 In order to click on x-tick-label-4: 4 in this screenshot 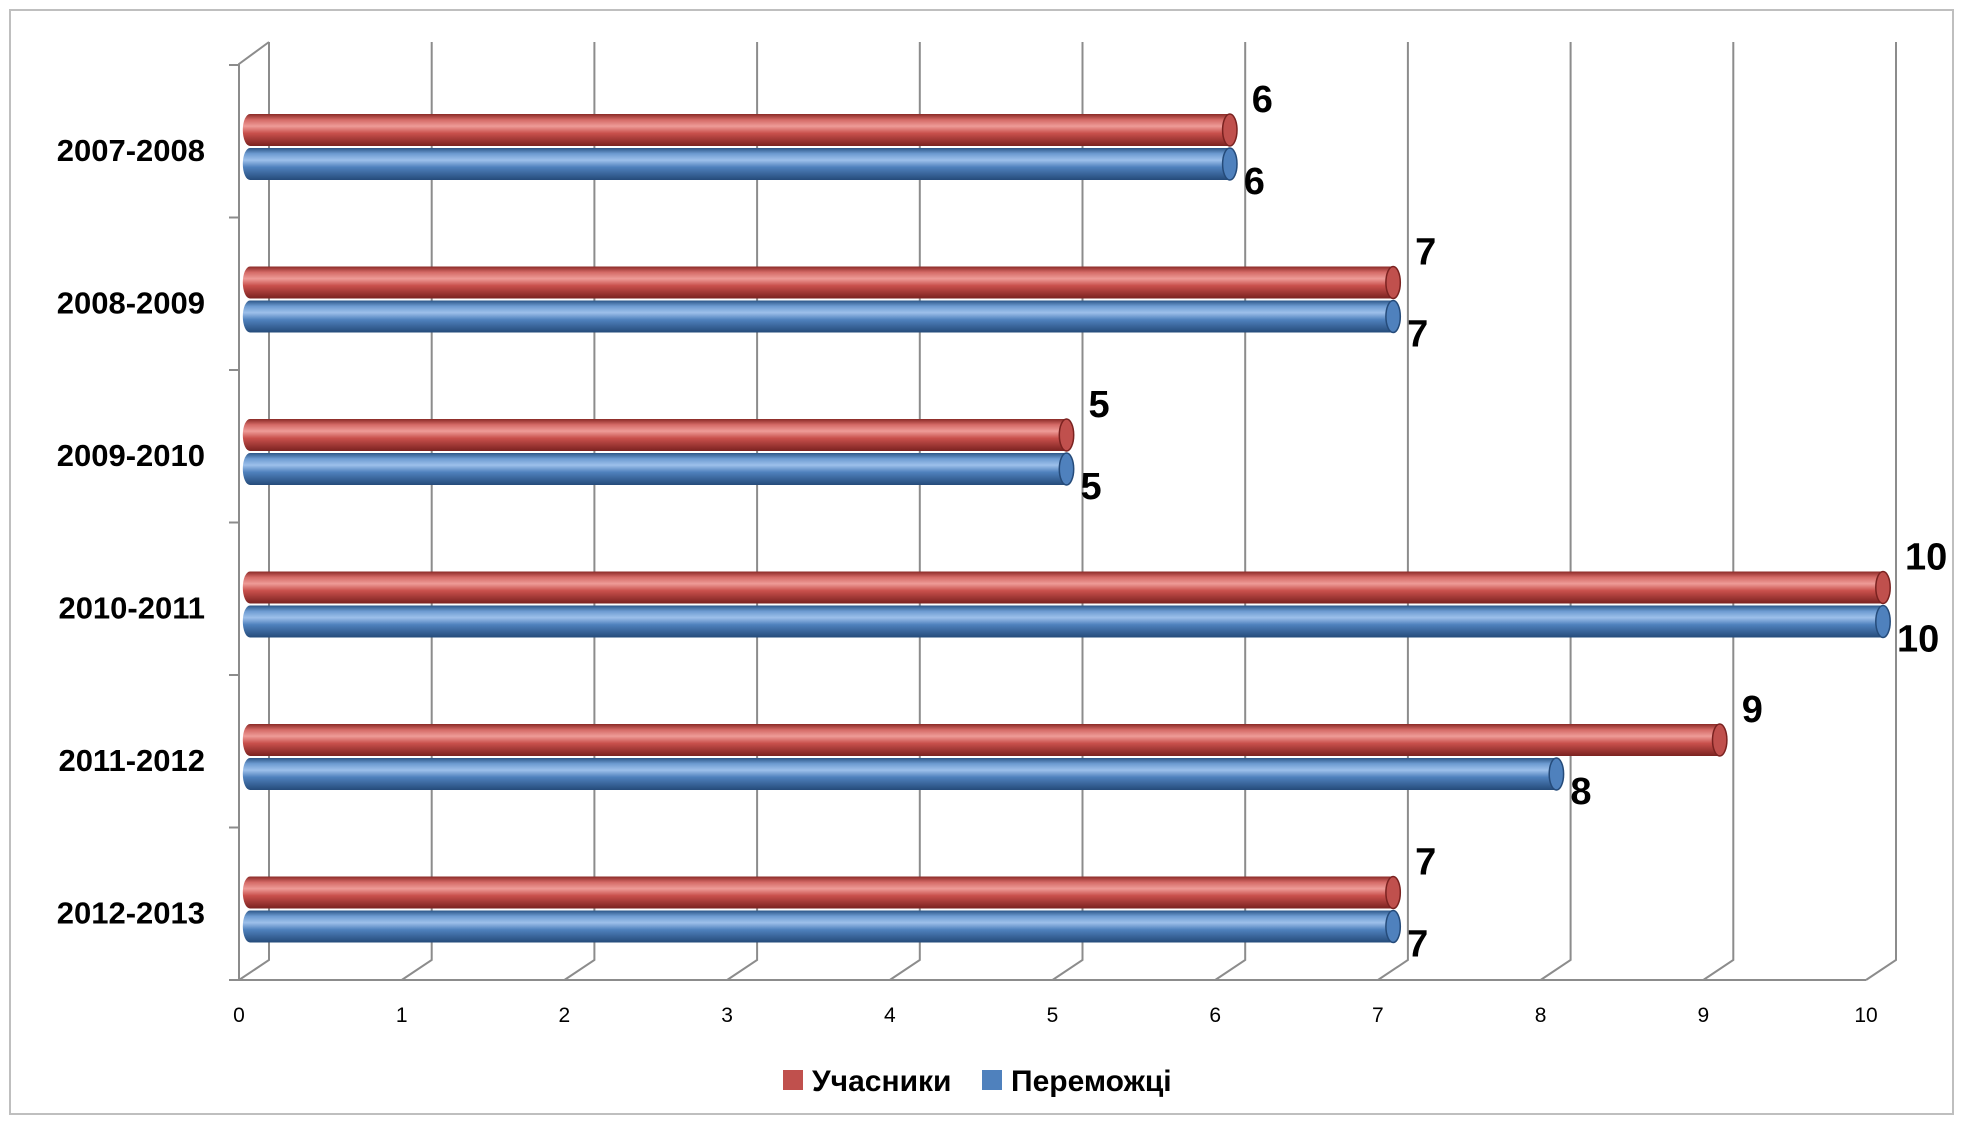, I will do `click(890, 1015)`.